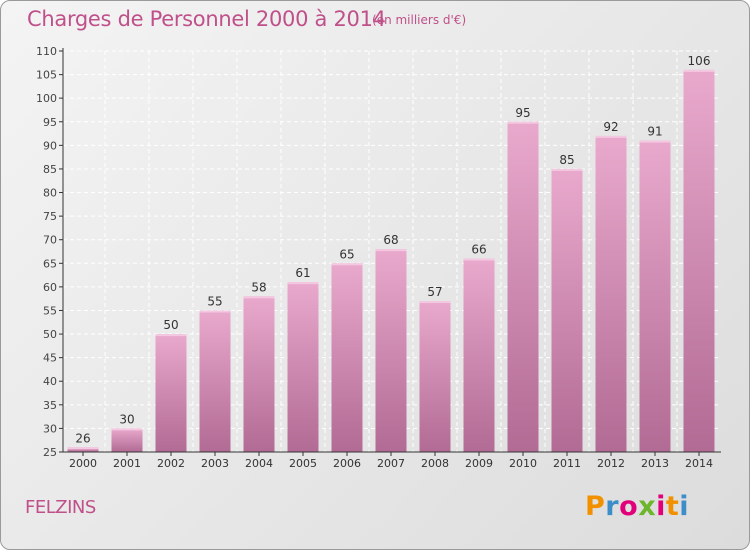  What do you see at coordinates (127, 463) in the screenshot?
I see `x-tick-label-2001: 2001` at bounding box center [127, 463].